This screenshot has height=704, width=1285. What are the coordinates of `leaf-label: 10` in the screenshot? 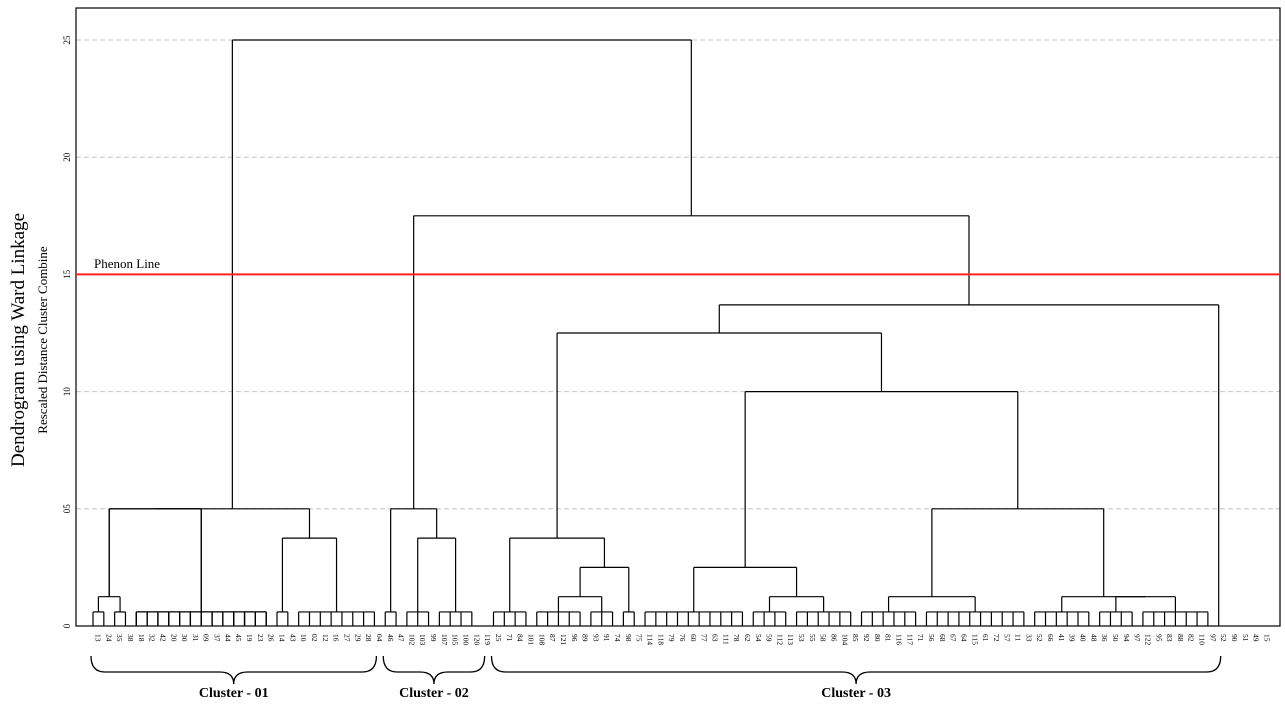 It's located at (303, 638).